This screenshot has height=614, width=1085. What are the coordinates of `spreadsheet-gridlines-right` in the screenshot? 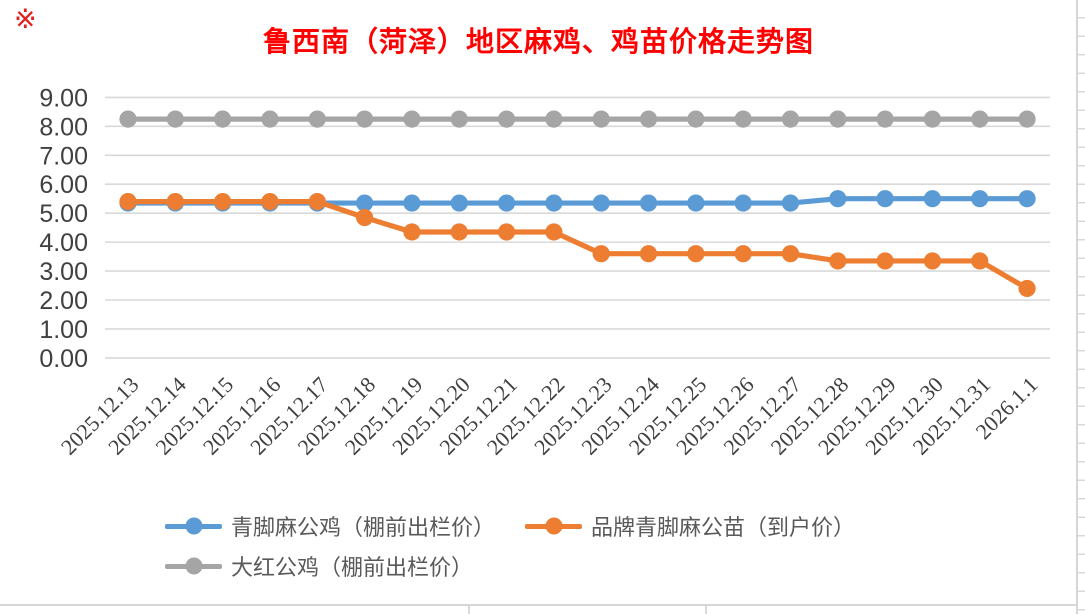 It's located at (1081, 307).